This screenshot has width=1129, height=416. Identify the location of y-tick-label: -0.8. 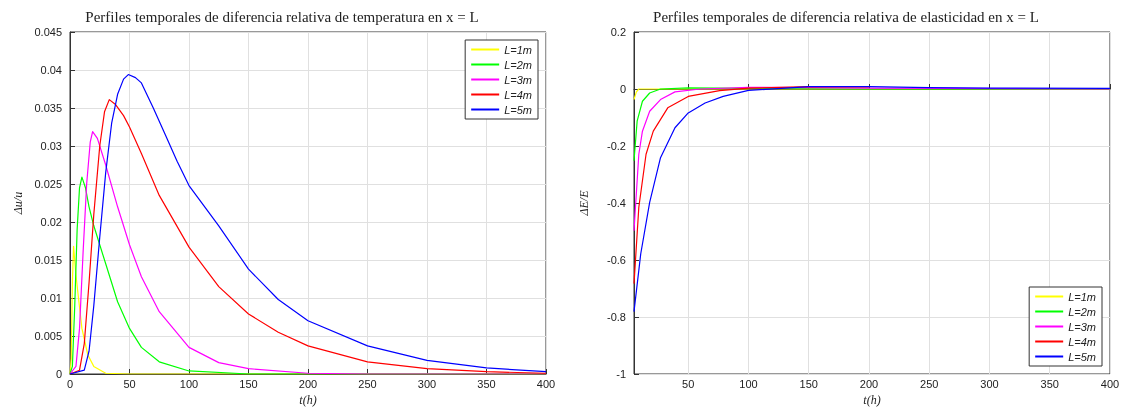
(616, 317).